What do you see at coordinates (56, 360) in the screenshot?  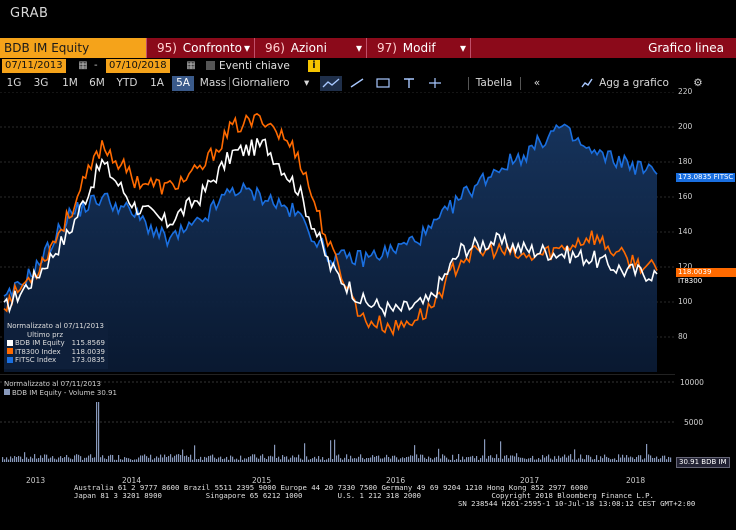 I see `legend-row-fitsc: FITSC Index 173.0835` at bounding box center [56, 360].